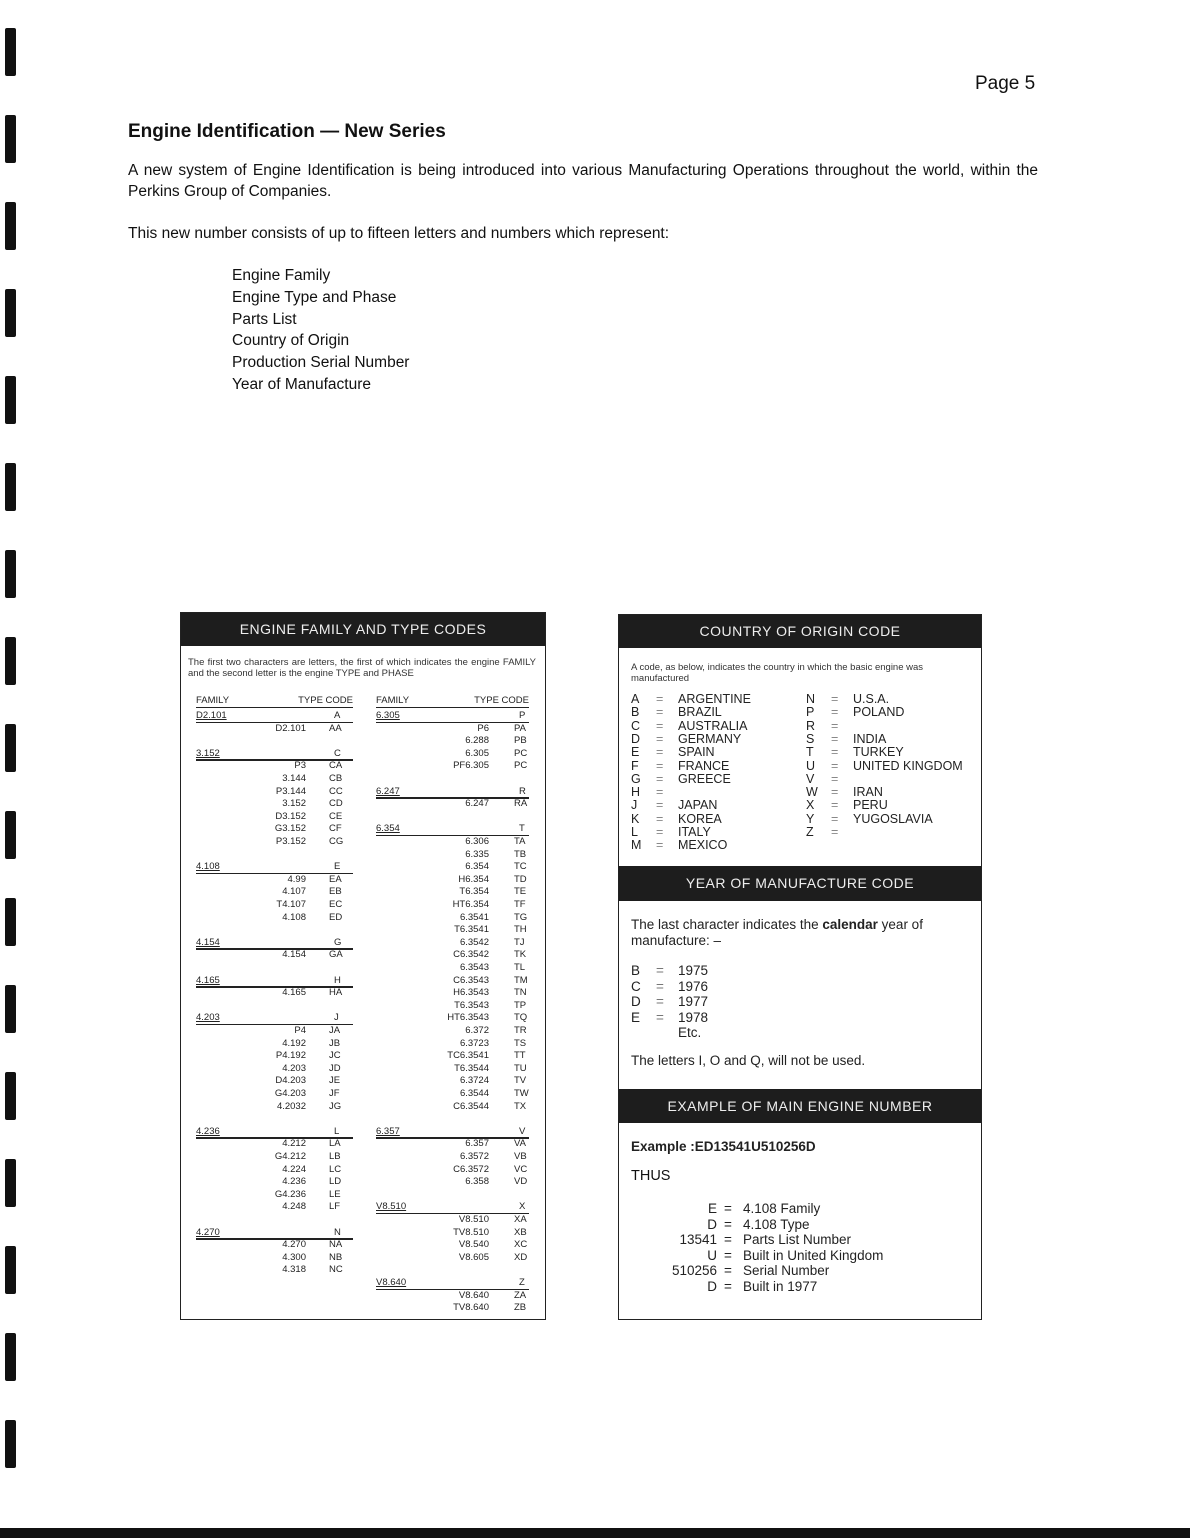 This screenshot has width=1190, height=1538. I want to click on engine-type: P6, so click(483, 728).